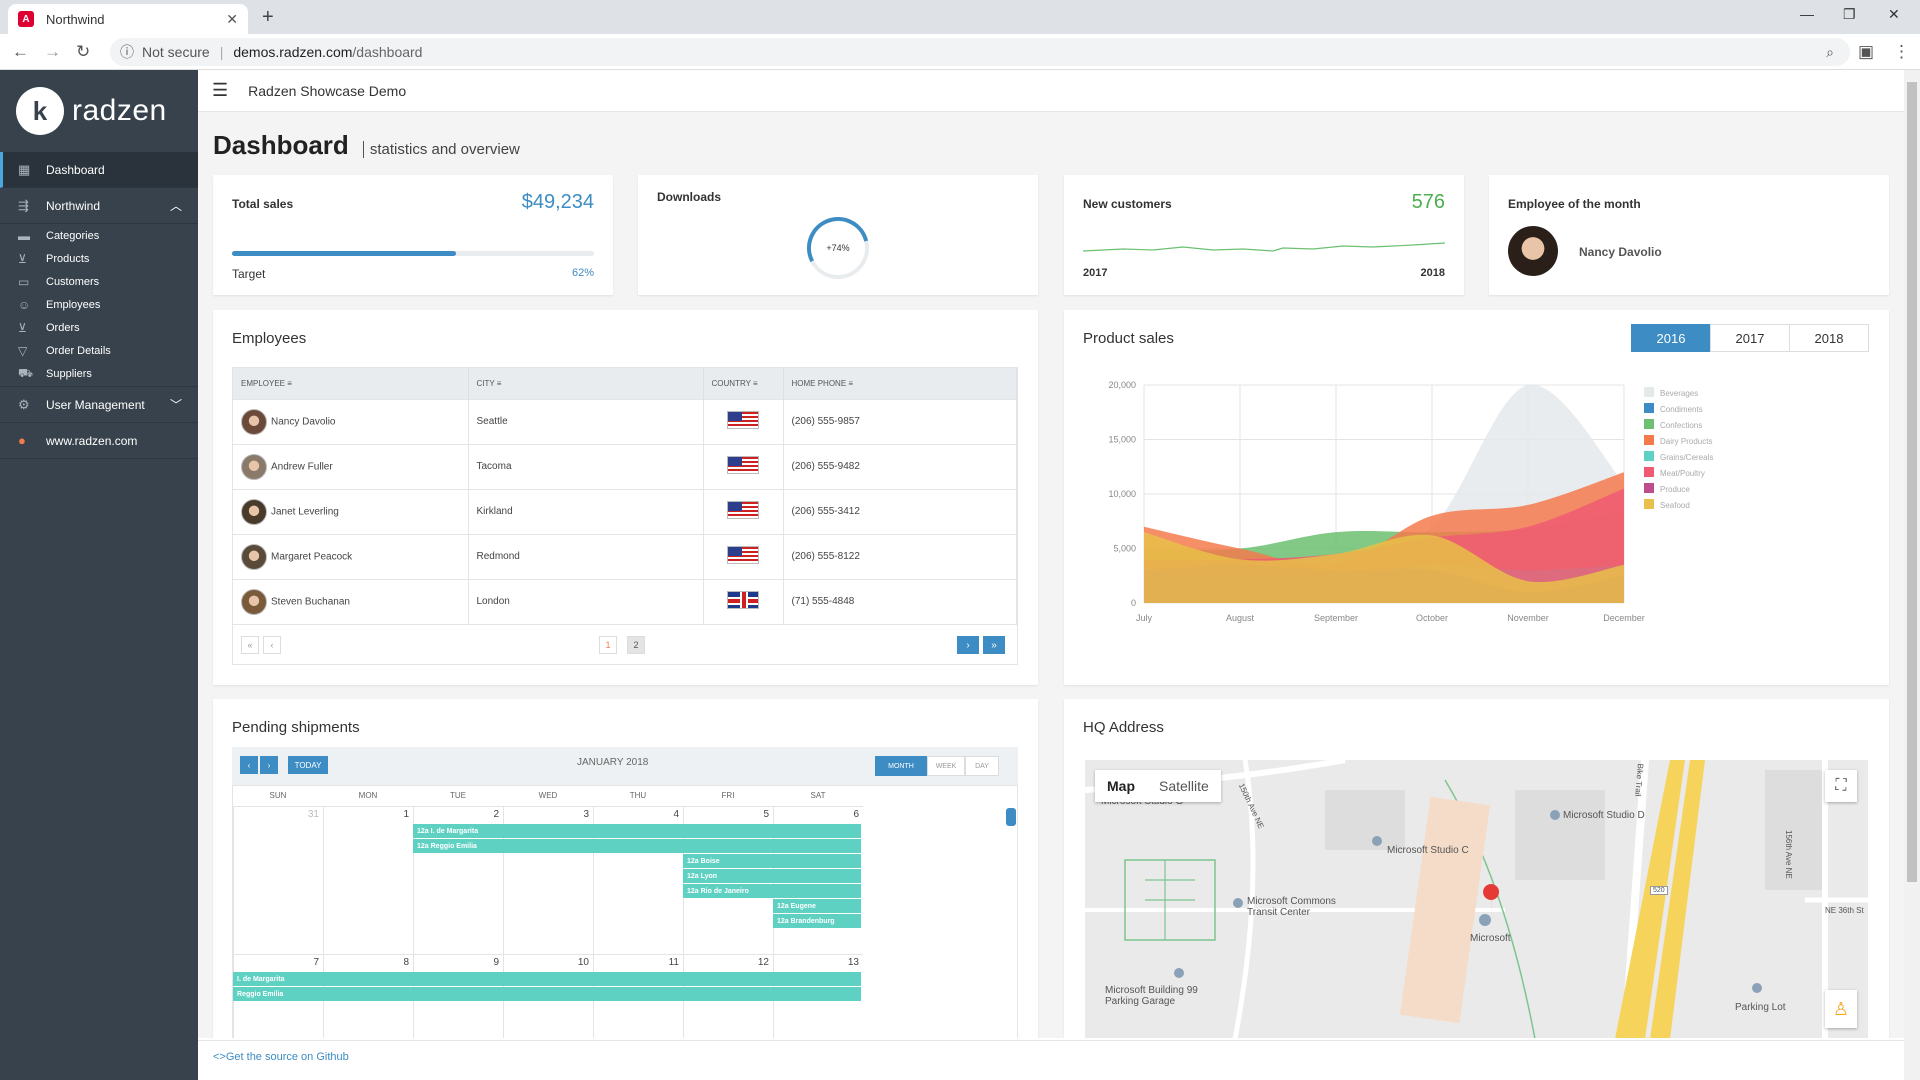 The image size is (1920, 1080). What do you see at coordinates (1901, 51) in the screenshot?
I see `menu-dots-icon: ⋮` at bounding box center [1901, 51].